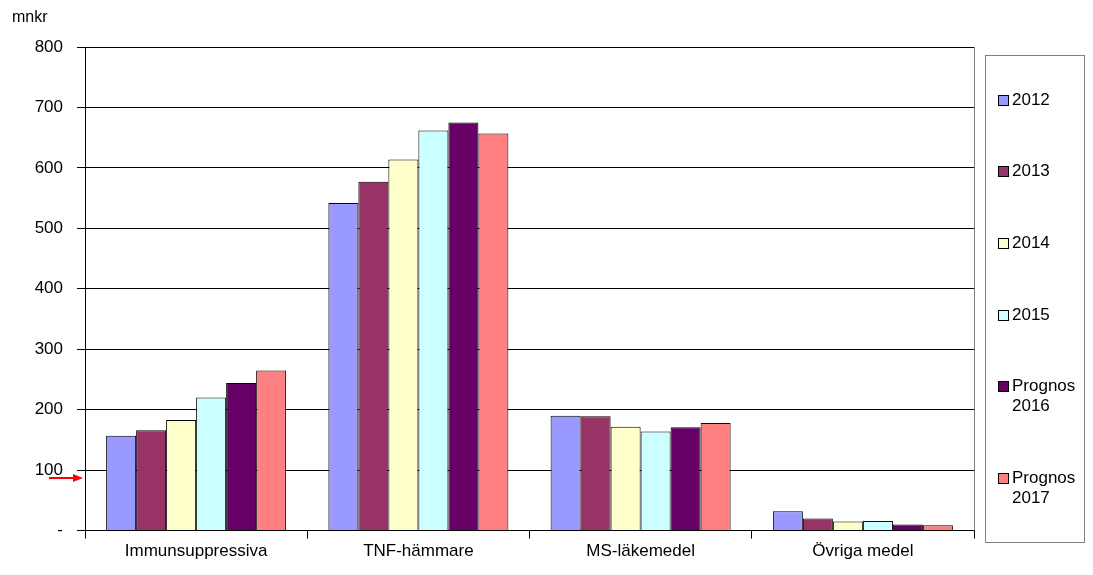  What do you see at coordinates (48, 288) in the screenshot?
I see `y-tick-label: 400` at bounding box center [48, 288].